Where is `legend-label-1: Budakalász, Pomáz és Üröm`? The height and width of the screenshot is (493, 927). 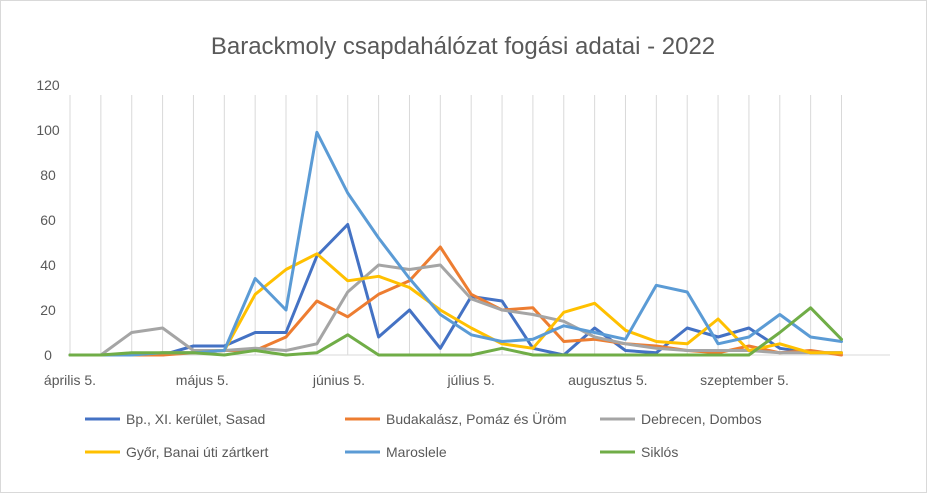
legend-label-1: Budakalász, Pomáz és Üröm is located at coordinates (476, 418).